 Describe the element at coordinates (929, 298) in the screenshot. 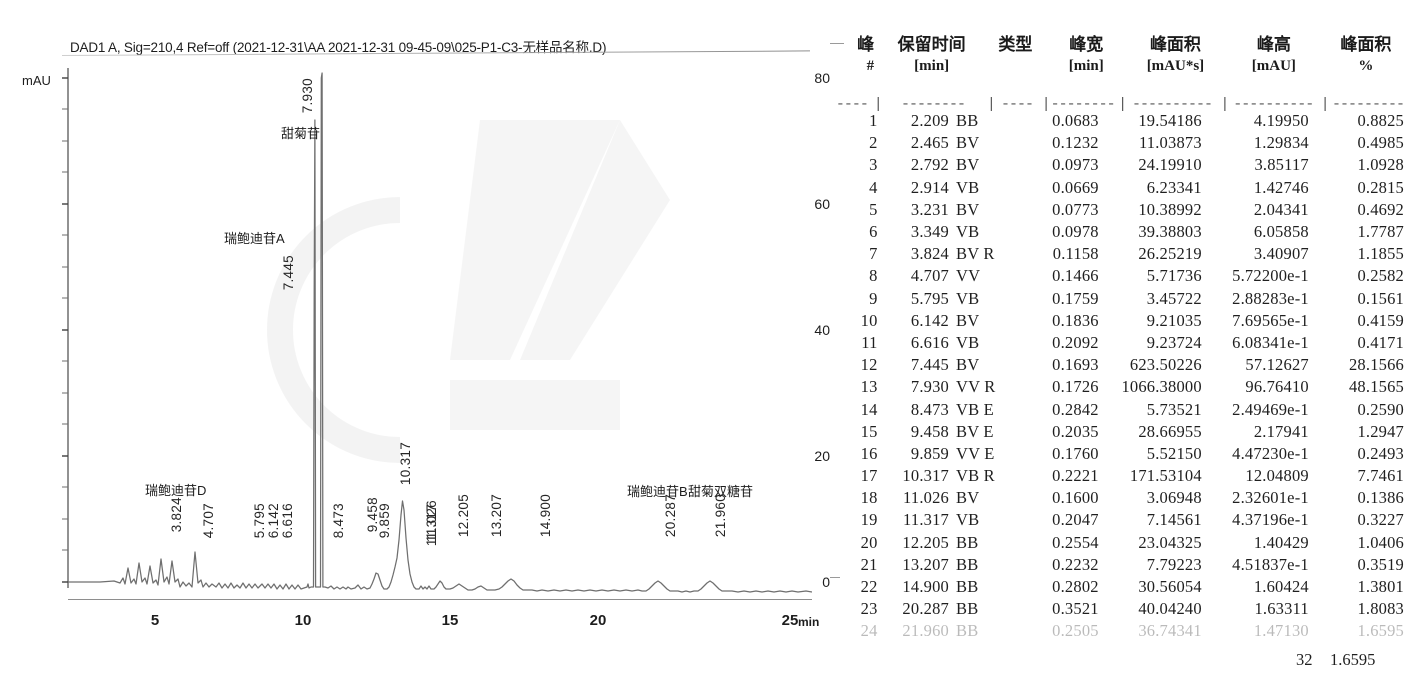

I see `cell-retention-time: 5.795` at that location.